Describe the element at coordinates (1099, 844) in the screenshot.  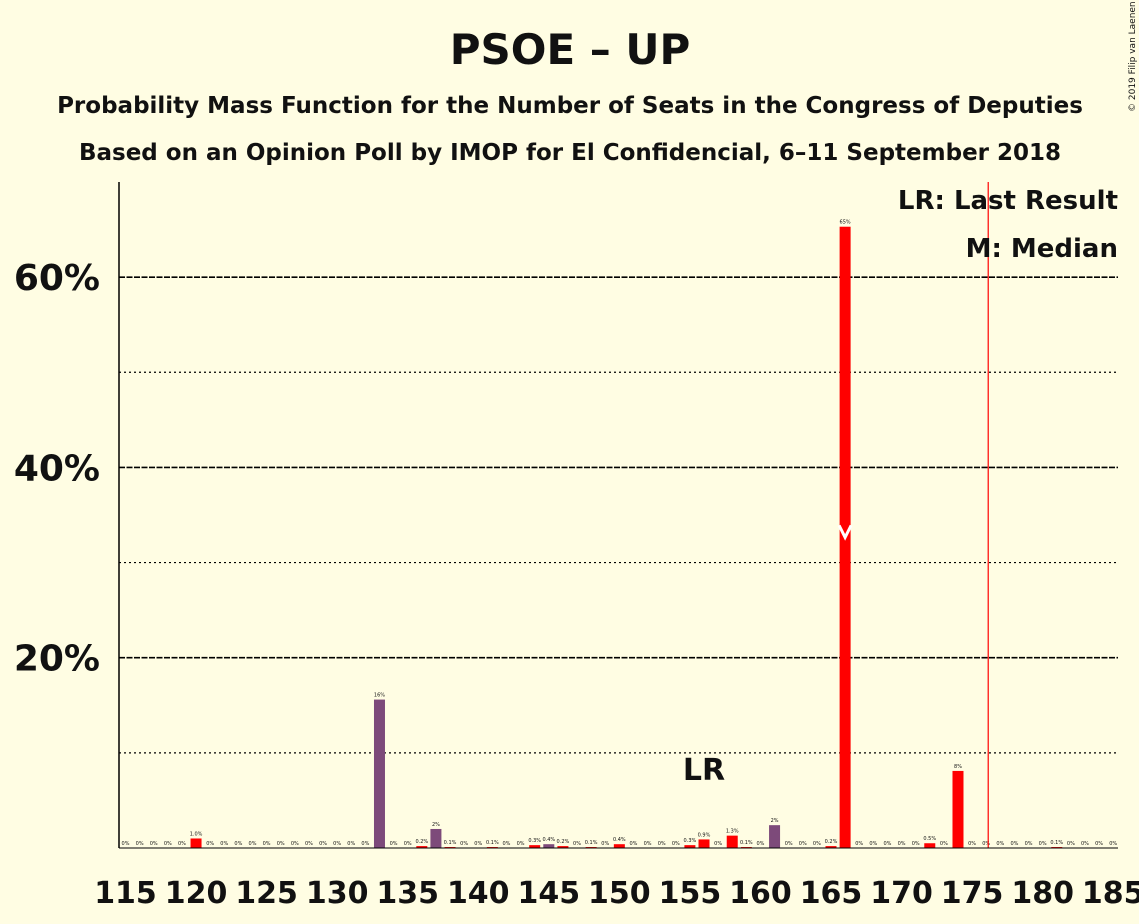
I see `bar-label-184: 0%` at that location.